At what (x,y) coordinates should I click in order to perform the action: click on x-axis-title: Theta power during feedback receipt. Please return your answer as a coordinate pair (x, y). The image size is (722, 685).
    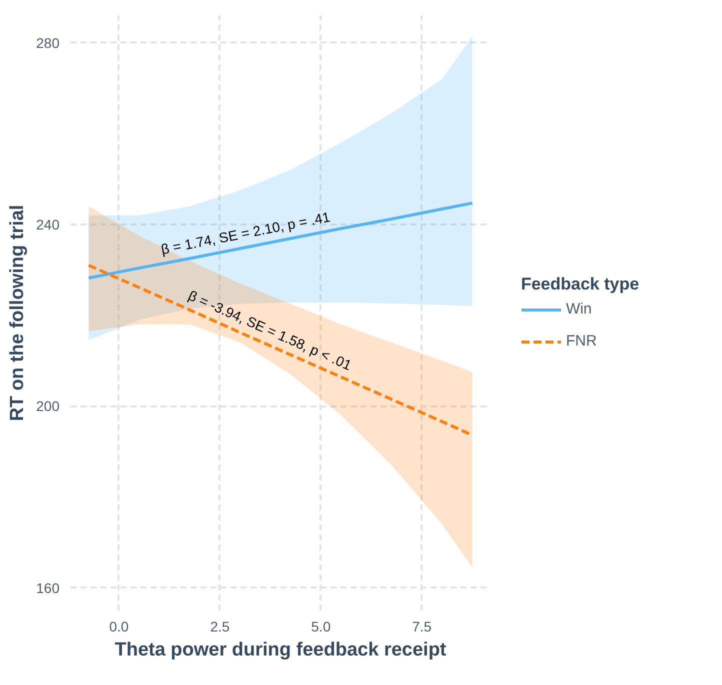
    Looking at the image, I should click on (280, 650).